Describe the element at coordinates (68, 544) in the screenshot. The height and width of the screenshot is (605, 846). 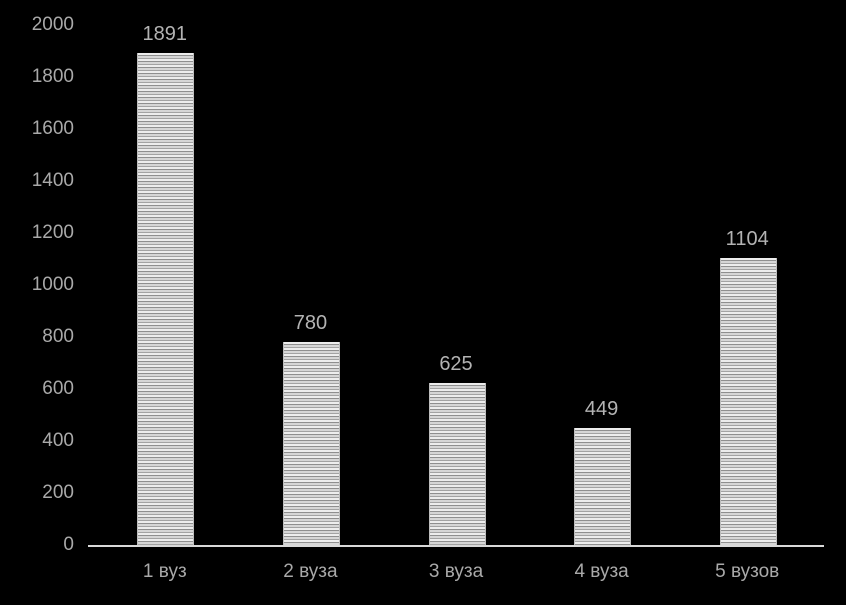
I see `y-tick-label: 0` at that location.